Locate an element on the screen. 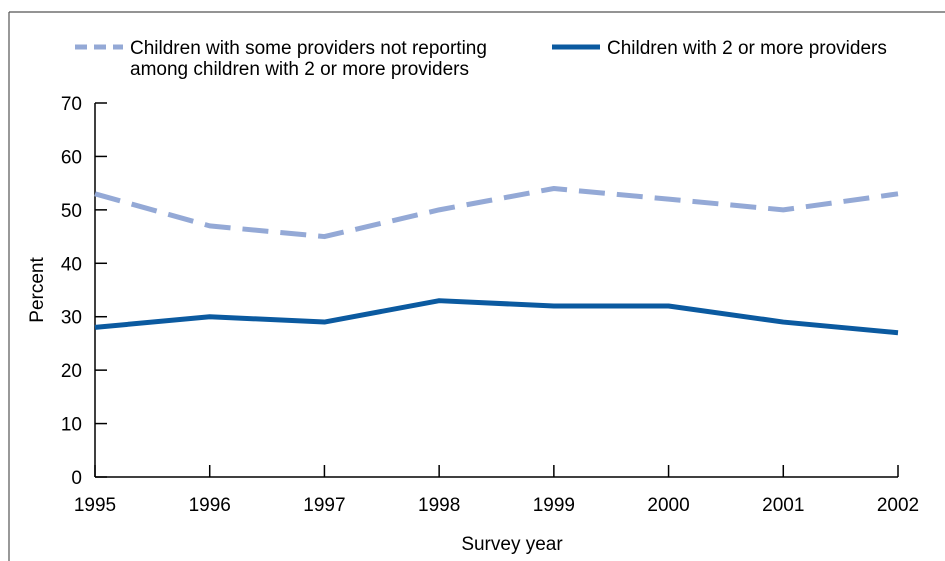 This screenshot has height=561, width=945. y-tick-label: 50 is located at coordinates (71, 211).